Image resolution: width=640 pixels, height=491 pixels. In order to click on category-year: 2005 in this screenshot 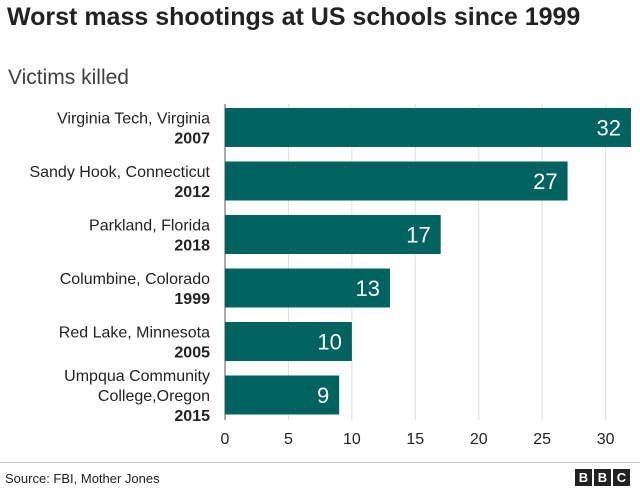, I will do `click(192, 353)`.